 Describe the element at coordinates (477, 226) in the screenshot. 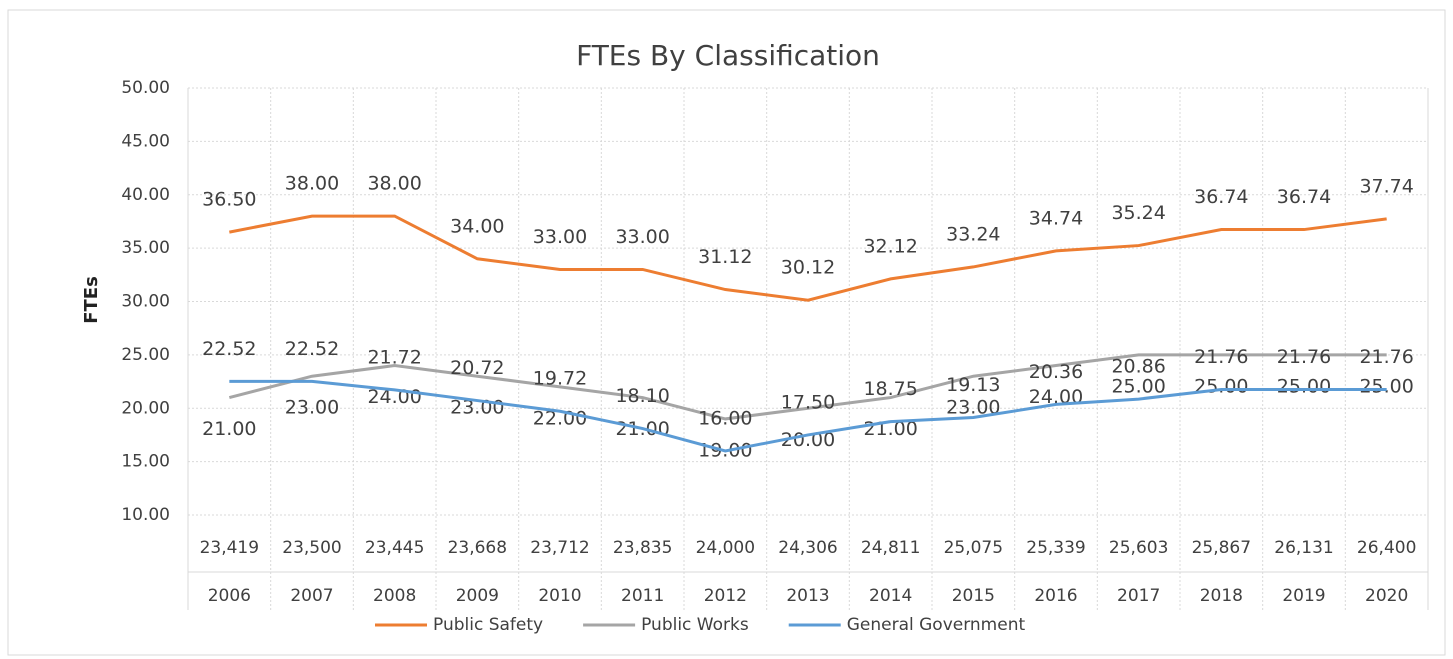

I see `data-label: 34.00` at that location.